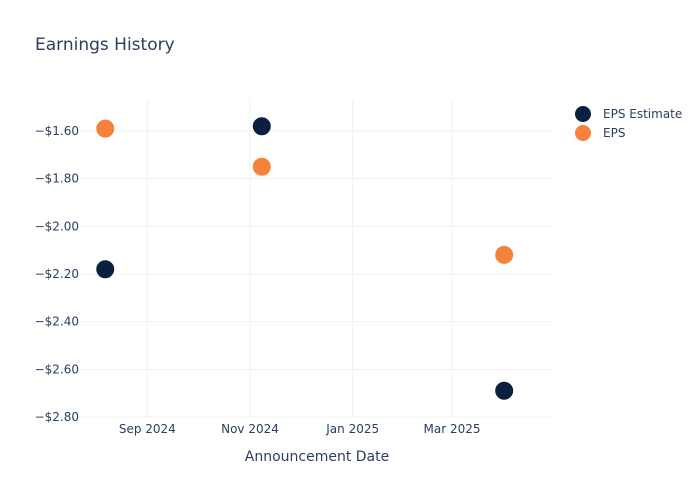 This screenshot has width=700, height=500. I want to click on x-axis-title: Announcement Date, so click(317, 457).